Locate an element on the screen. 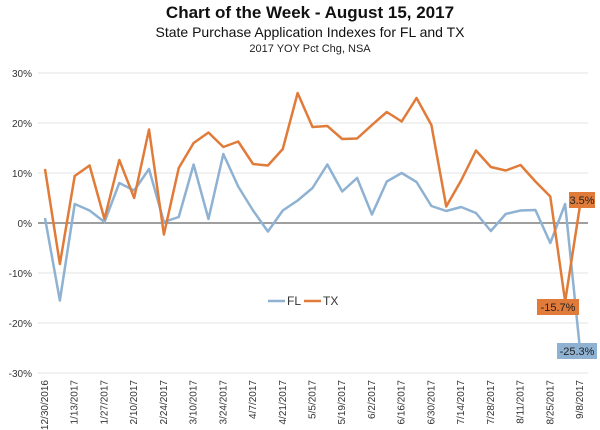 The height and width of the screenshot is (430, 600). chart-title: Chart of the Week - August 15, 2017 is located at coordinates (310, 12).